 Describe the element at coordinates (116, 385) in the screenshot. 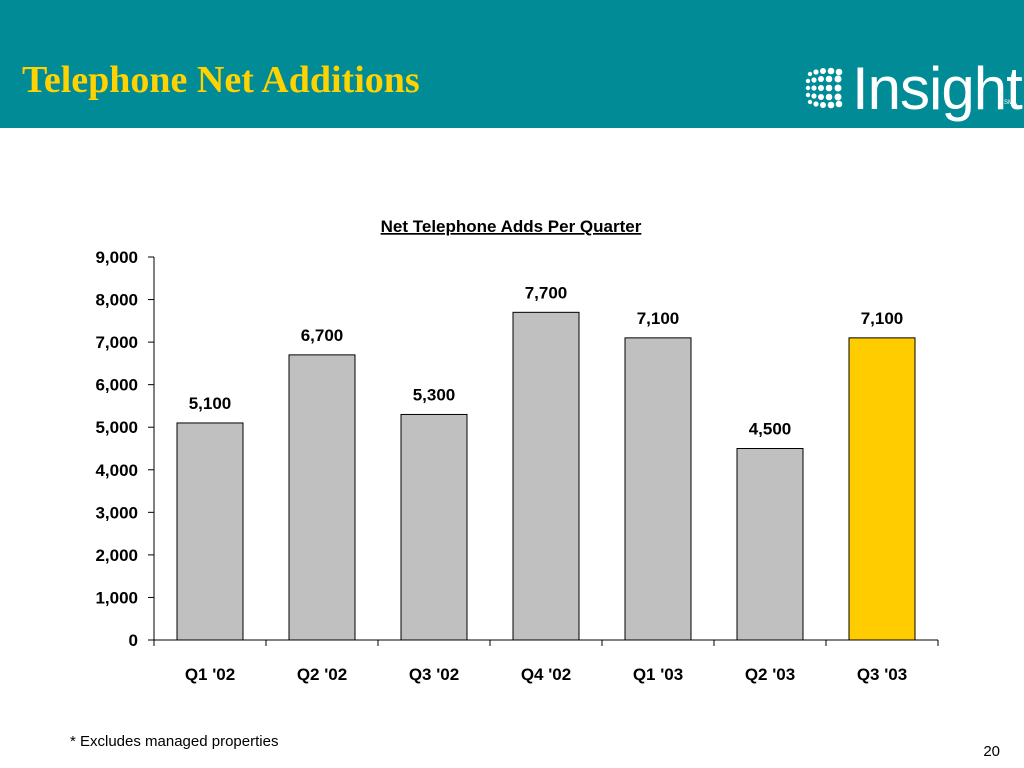

I see `y-tick-label: 6,000` at that location.